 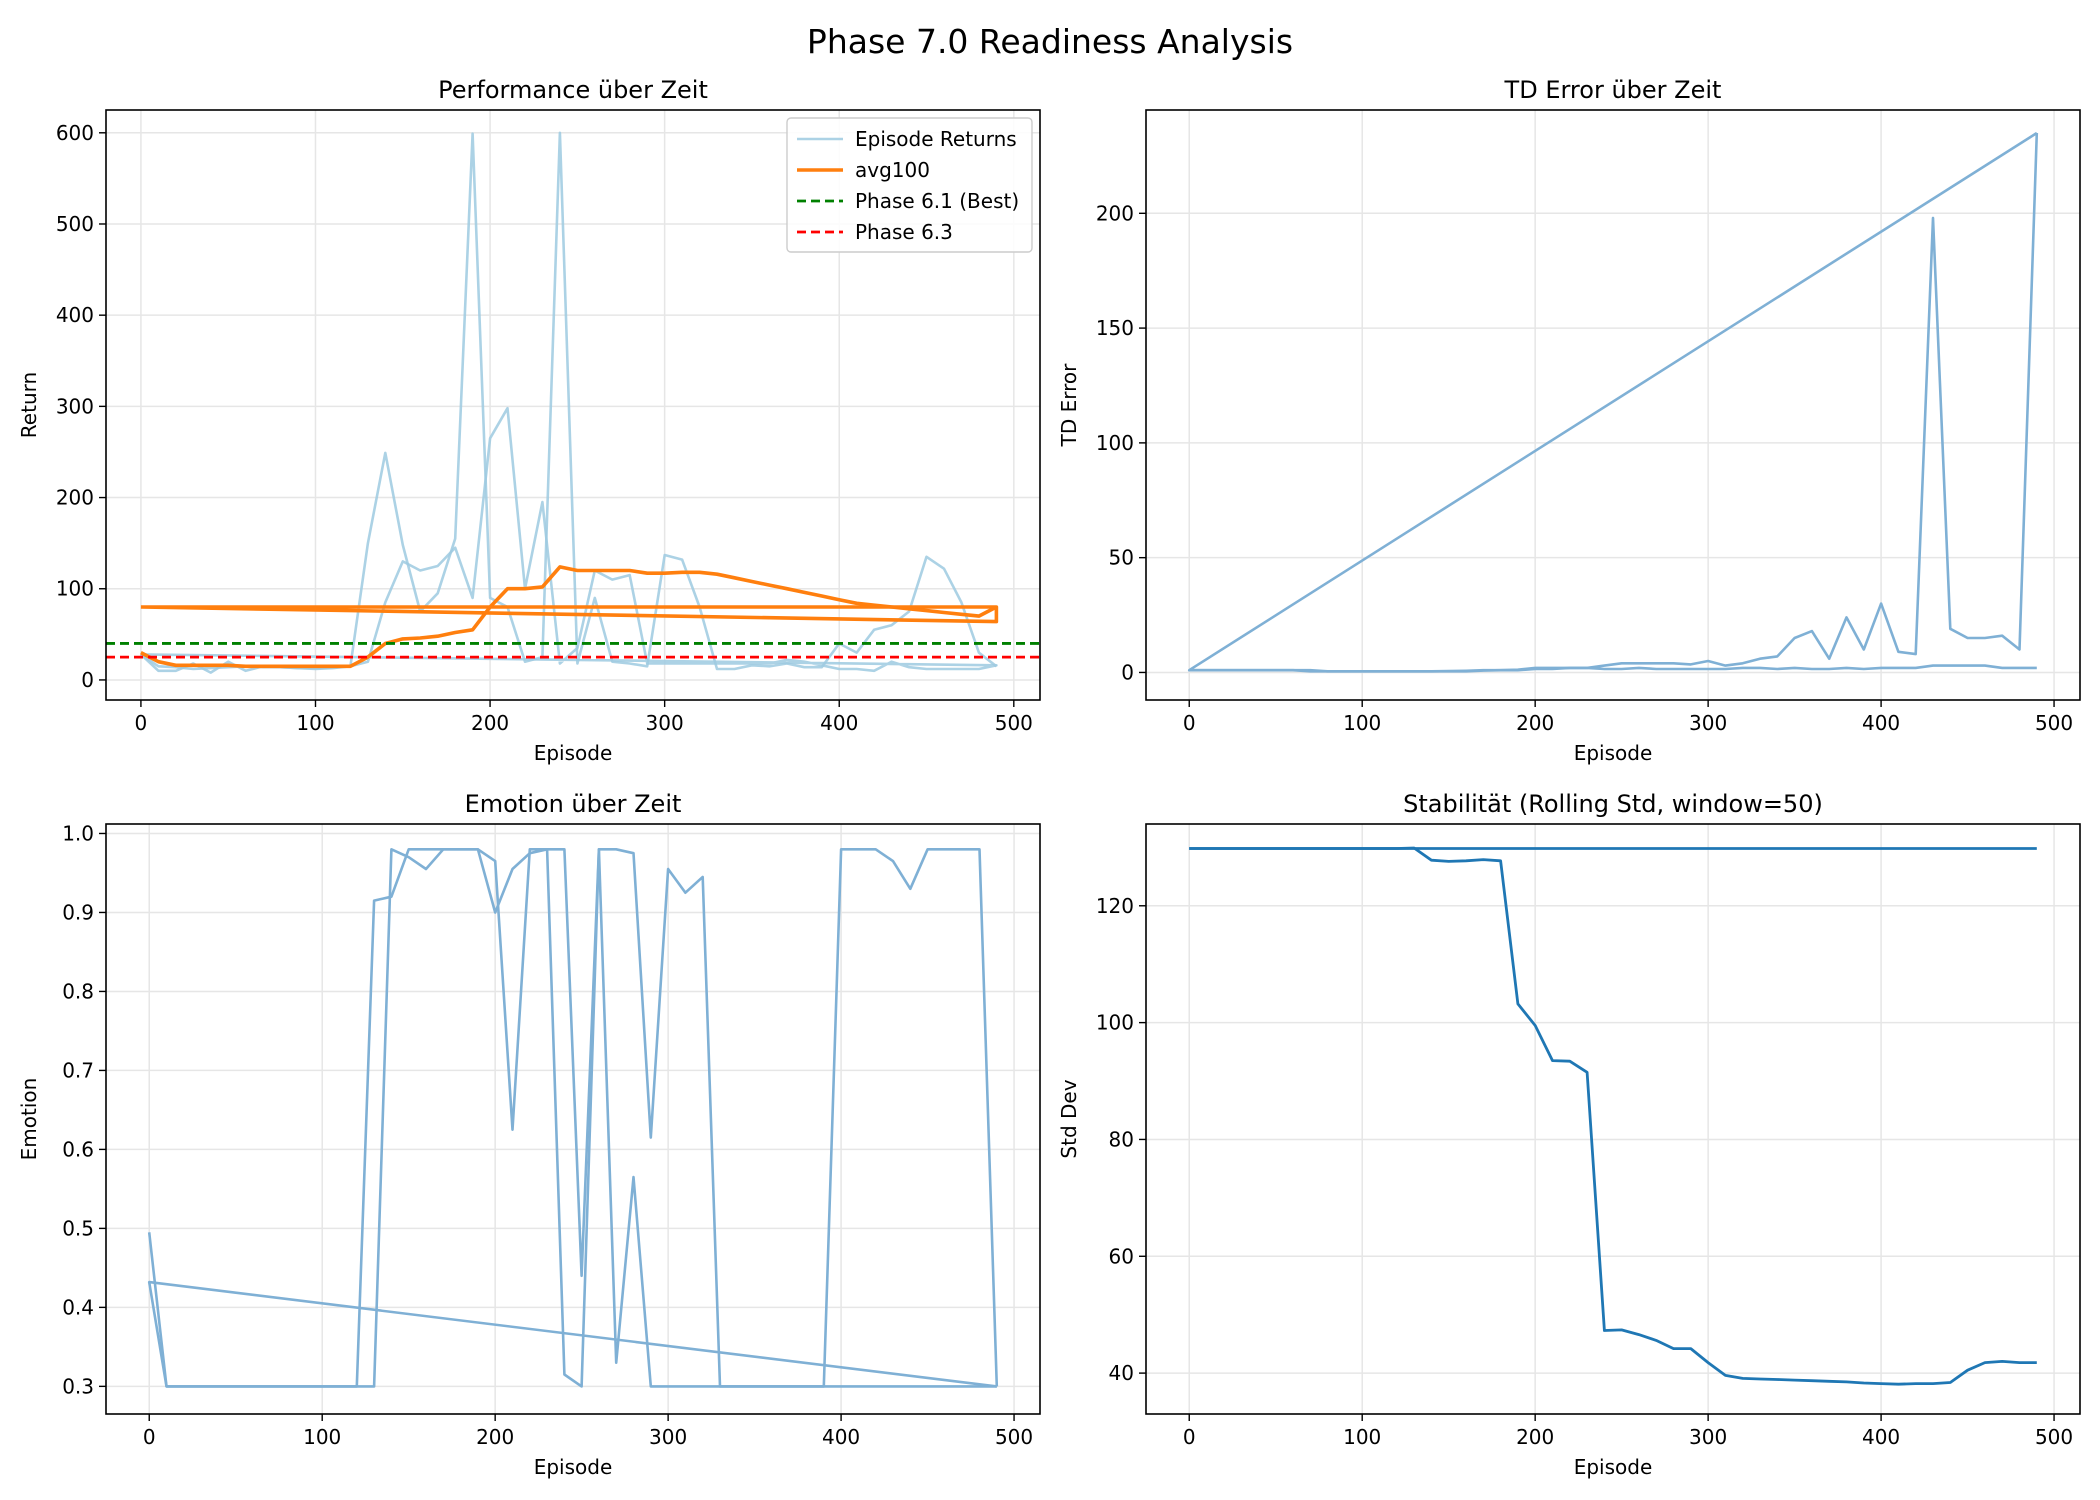 I want to click on y-tick-label: 1.0, so click(x=78, y=833).